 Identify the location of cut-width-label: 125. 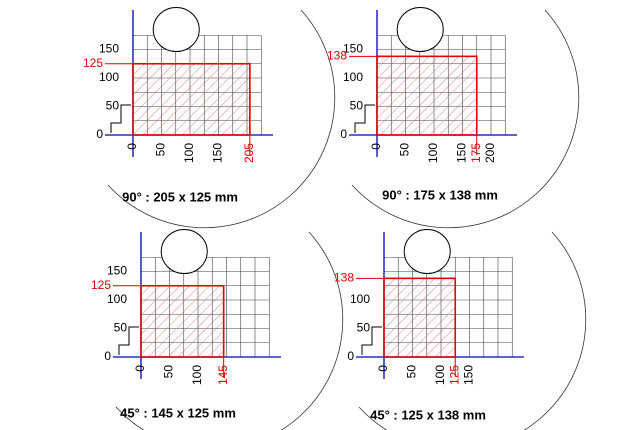
(454, 375).